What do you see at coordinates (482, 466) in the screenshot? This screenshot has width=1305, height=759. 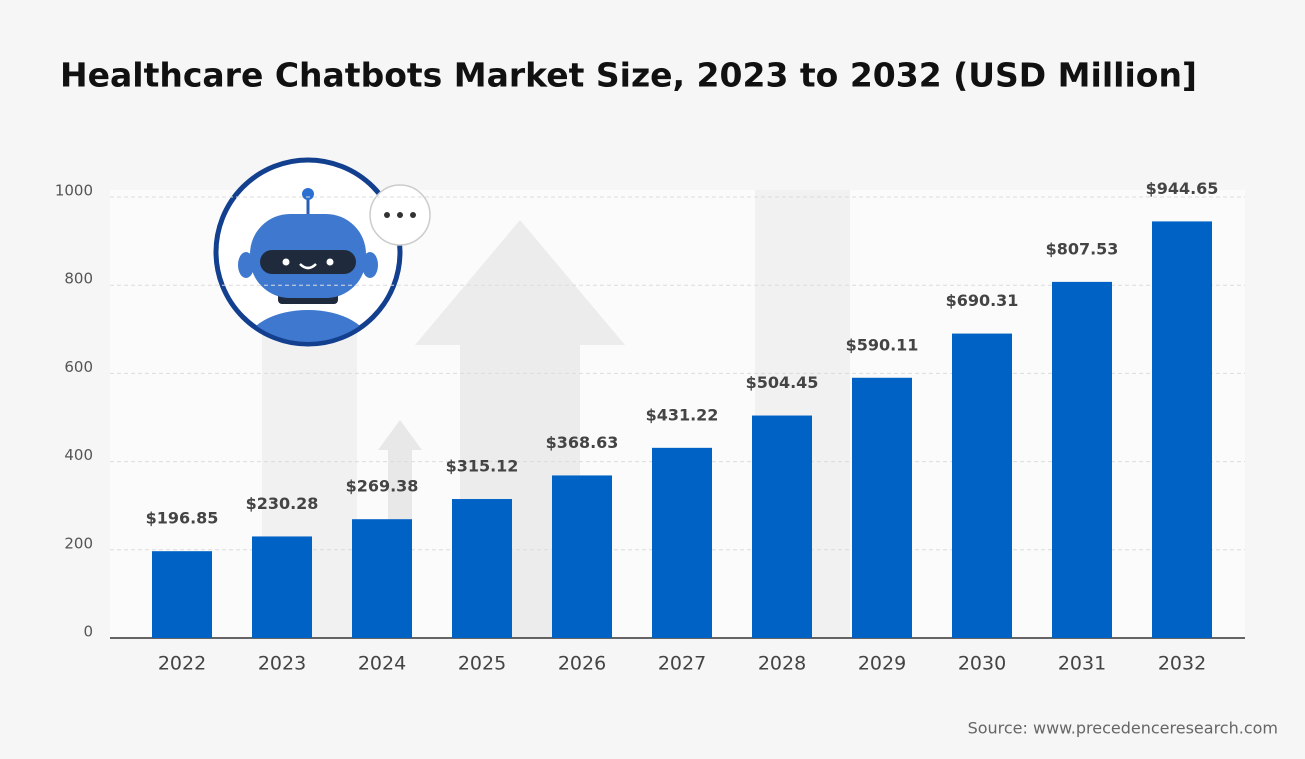 I see `value-label: $315.12` at bounding box center [482, 466].